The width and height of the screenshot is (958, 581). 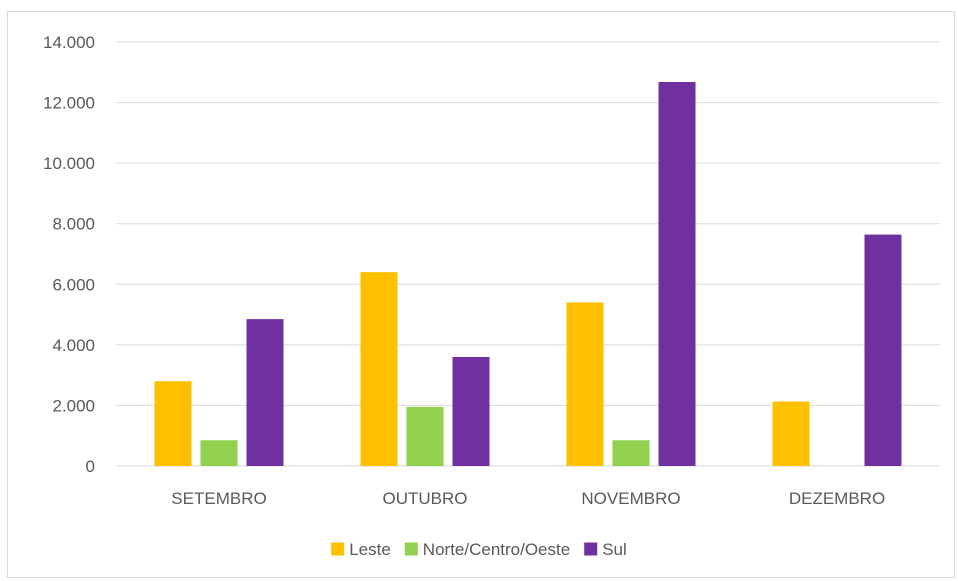 I want to click on y-axis-tick-labels: 0 2.000 4.000 6.000 8.000 10.000 12.000 14.000, so click(x=69, y=254).